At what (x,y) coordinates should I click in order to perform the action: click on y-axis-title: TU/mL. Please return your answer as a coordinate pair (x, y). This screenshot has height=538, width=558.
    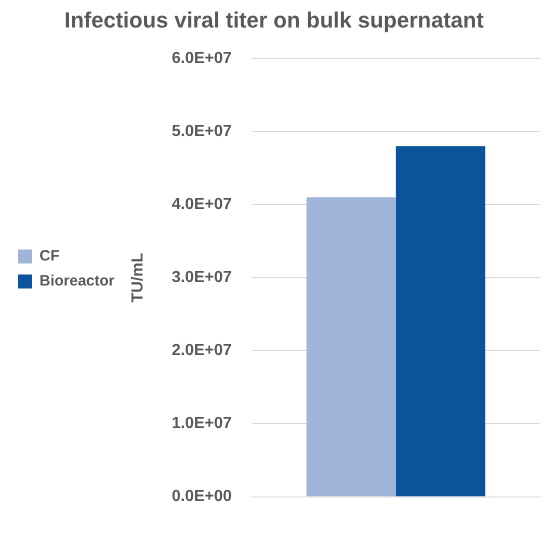
    Looking at the image, I should click on (138, 277).